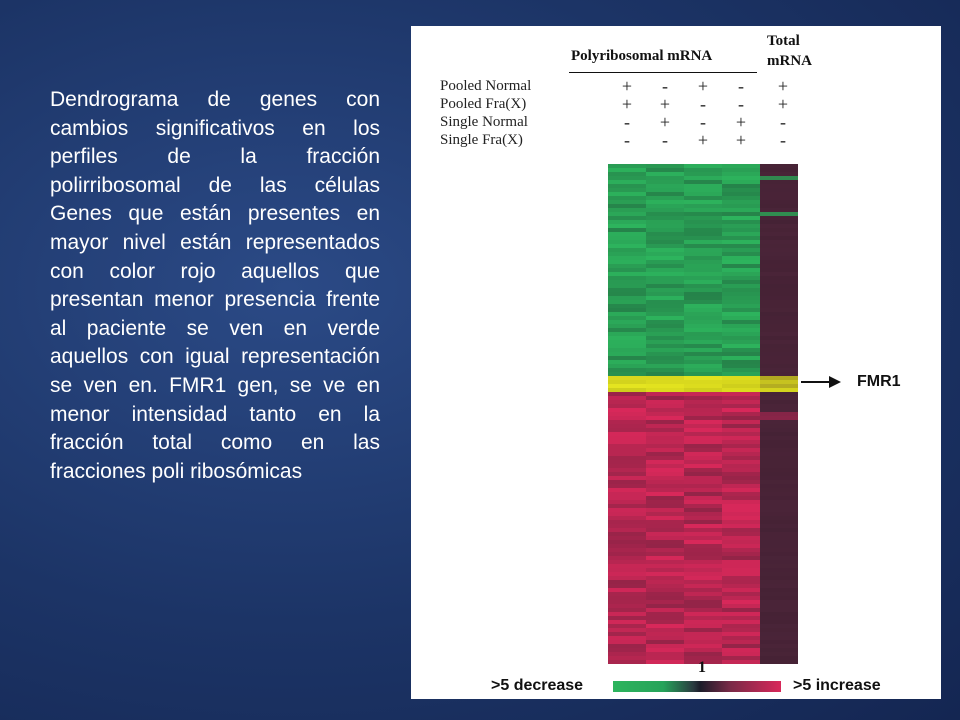 The height and width of the screenshot is (720, 960). What do you see at coordinates (837, 685) in the screenshot?
I see `scale-increase-label: >5 increase` at bounding box center [837, 685].